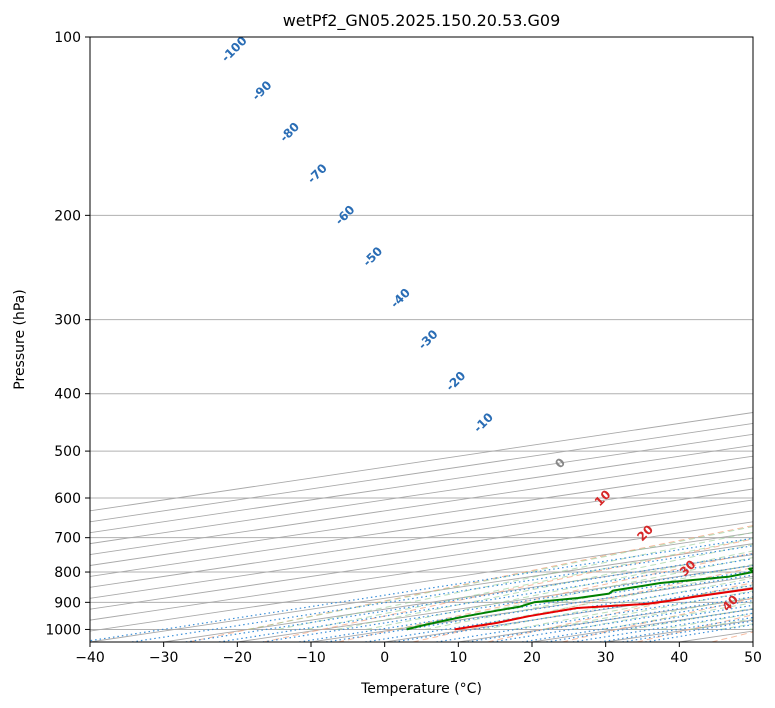 The height and width of the screenshot is (708, 775). I want to click on x-tick-label: −40, so click(90, 658).